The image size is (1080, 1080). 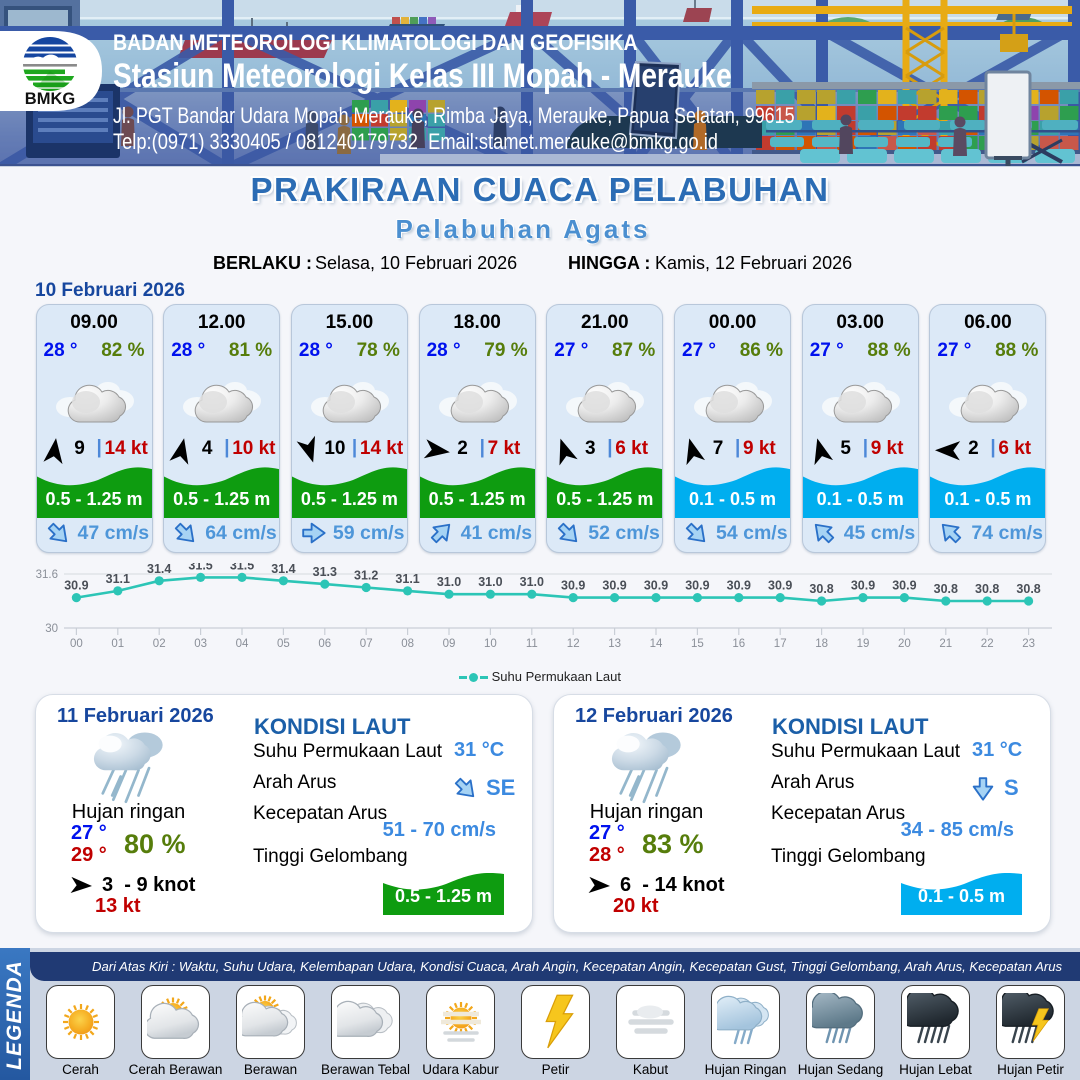 What do you see at coordinates (366, 644) in the screenshot?
I see `svg-text: 07` at bounding box center [366, 644].